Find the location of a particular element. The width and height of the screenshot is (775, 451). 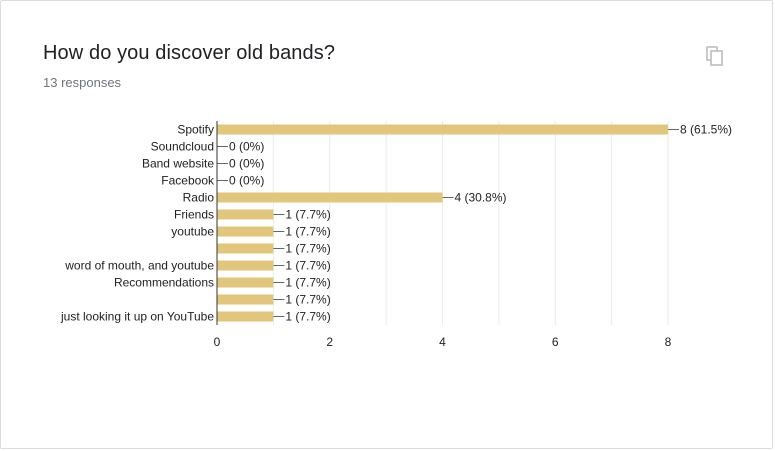

category-label: Friends is located at coordinates (194, 215).